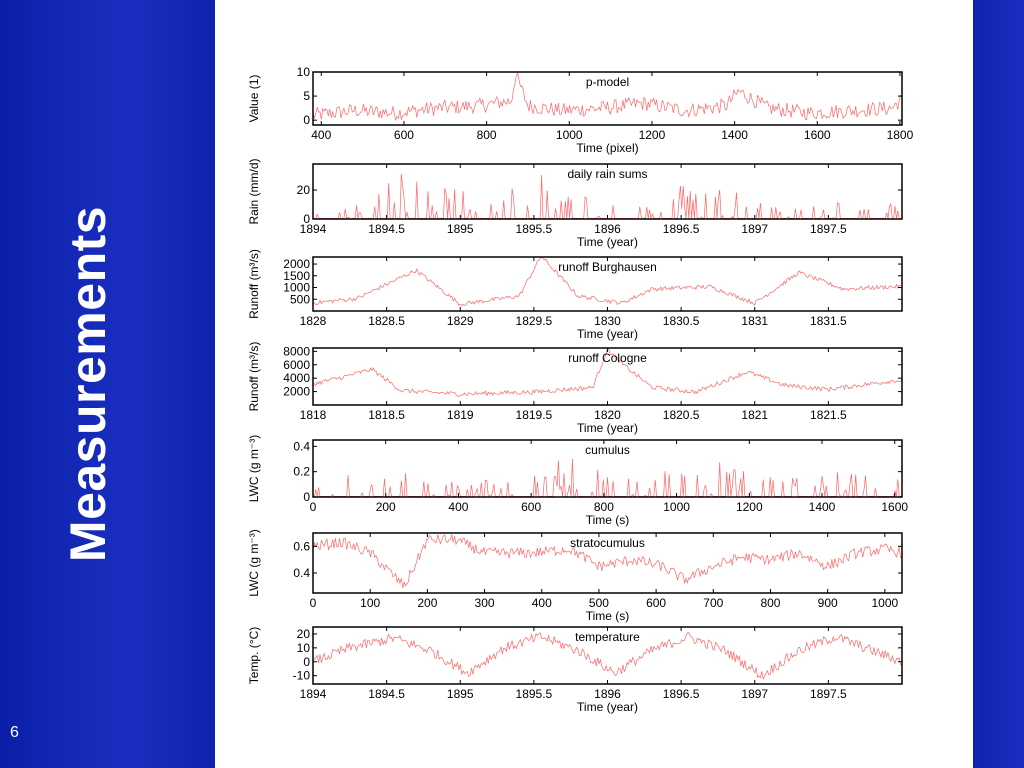 Image resolution: width=1024 pixels, height=768 pixels. Describe the element at coordinates (607, 543) in the screenshot. I see `chart-title: stratocumulus` at that location.